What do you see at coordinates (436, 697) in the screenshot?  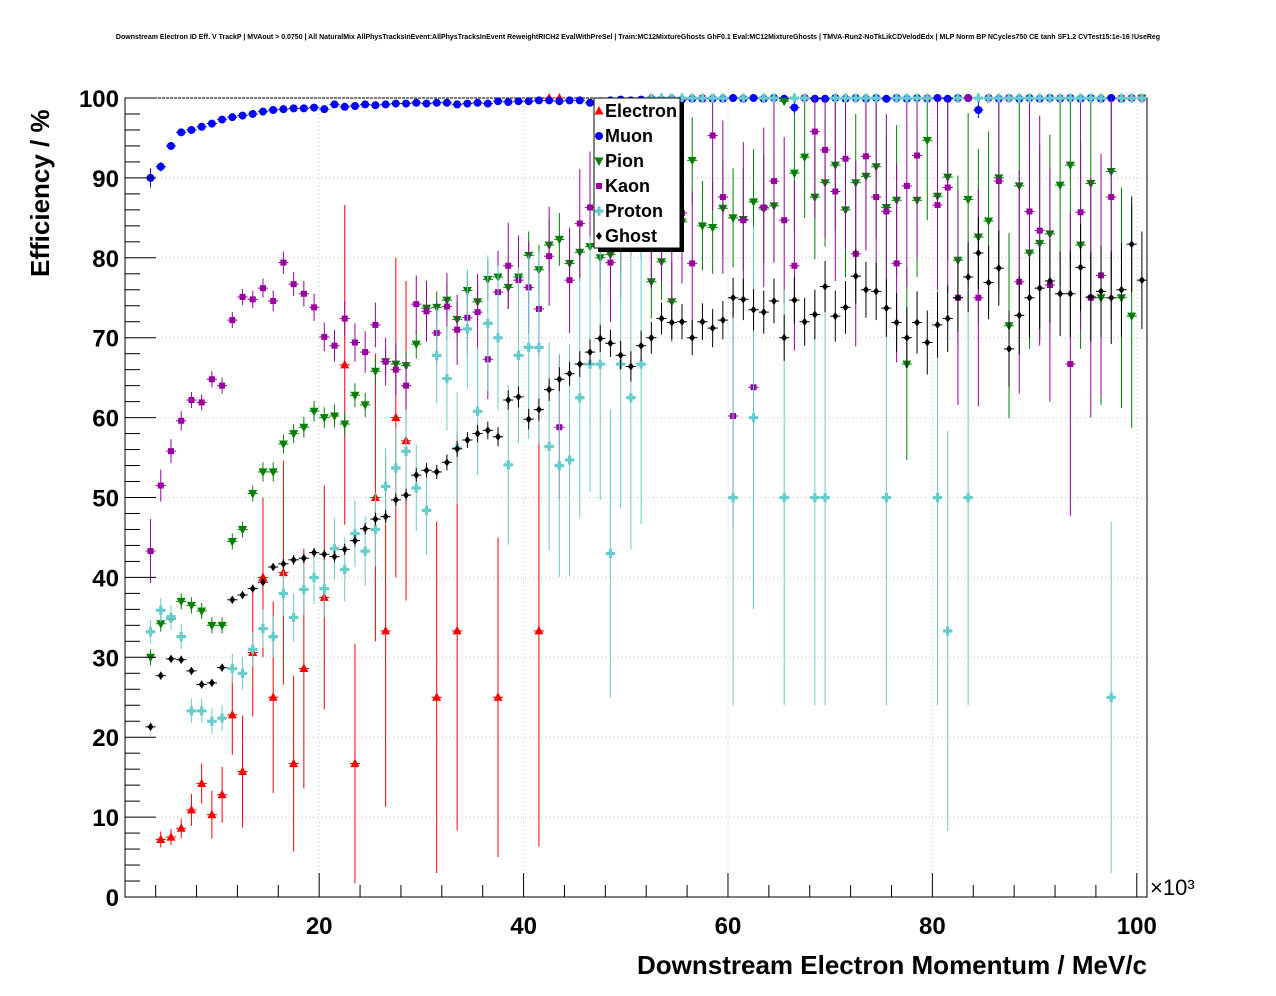 I see `electron-point` at bounding box center [436, 697].